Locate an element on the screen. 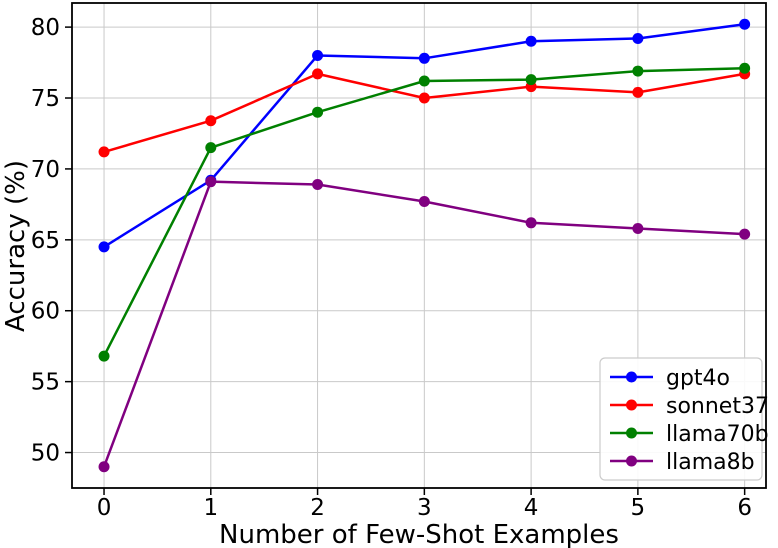  x-tick-label: 0 is located at coordinates (104, 508).